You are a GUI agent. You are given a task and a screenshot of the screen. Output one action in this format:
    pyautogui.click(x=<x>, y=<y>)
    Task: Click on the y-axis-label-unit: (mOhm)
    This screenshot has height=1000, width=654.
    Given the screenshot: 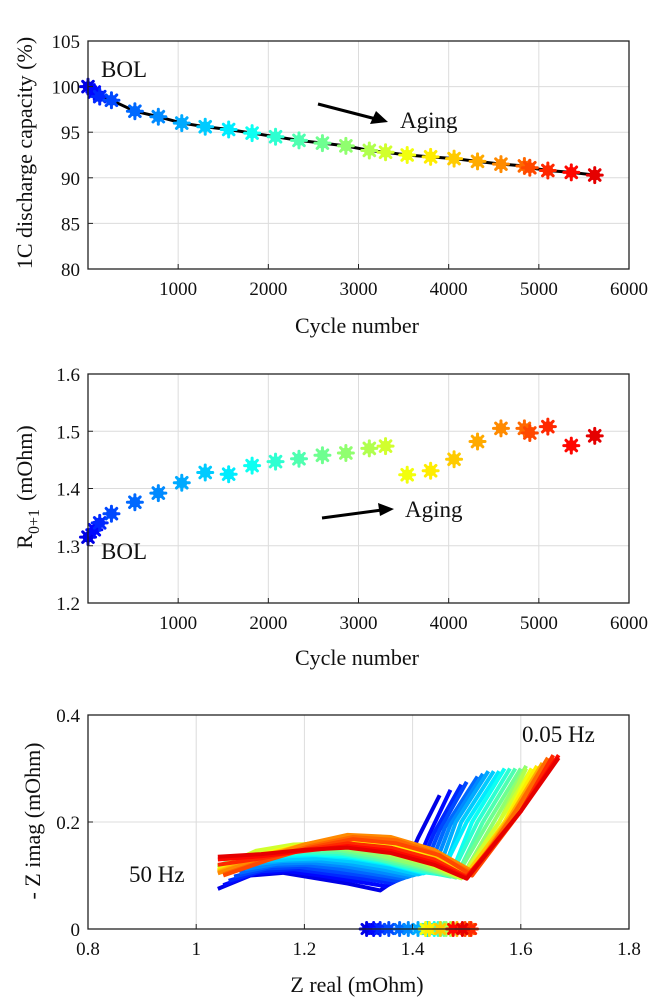 What is the action you would take?
    pyautogui.click(x=24, y=463)
    